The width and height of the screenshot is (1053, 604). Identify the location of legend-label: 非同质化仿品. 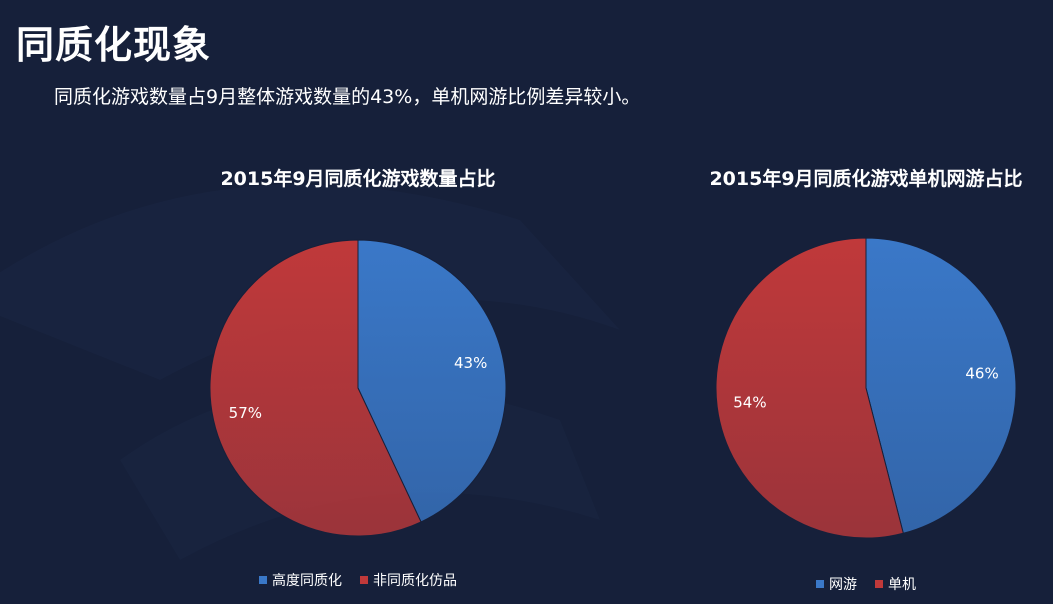
(415, 581).